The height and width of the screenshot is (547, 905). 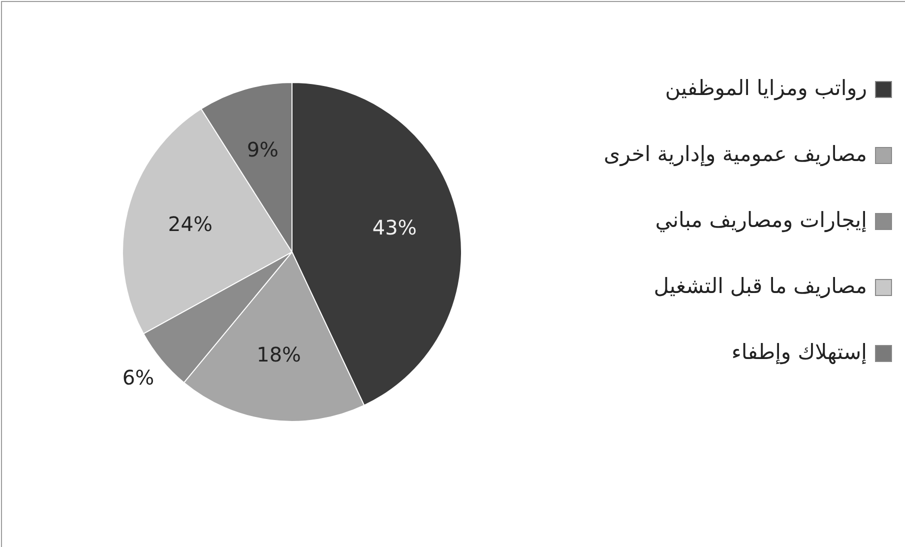 I want to click on data-label: 18%, so click(x=279, y=354).